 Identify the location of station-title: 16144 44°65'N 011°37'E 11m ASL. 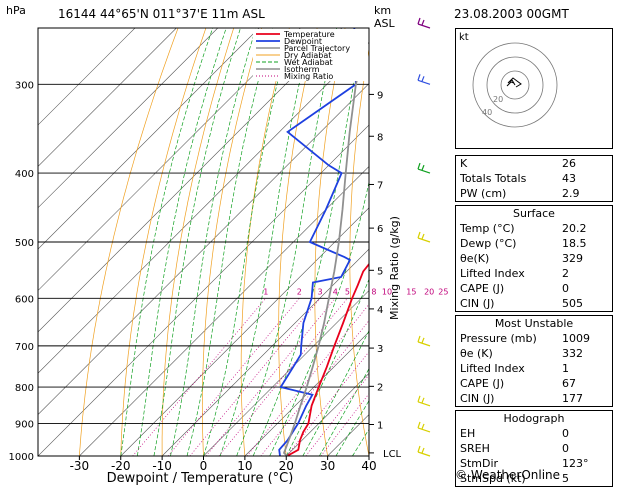
(161, 14).